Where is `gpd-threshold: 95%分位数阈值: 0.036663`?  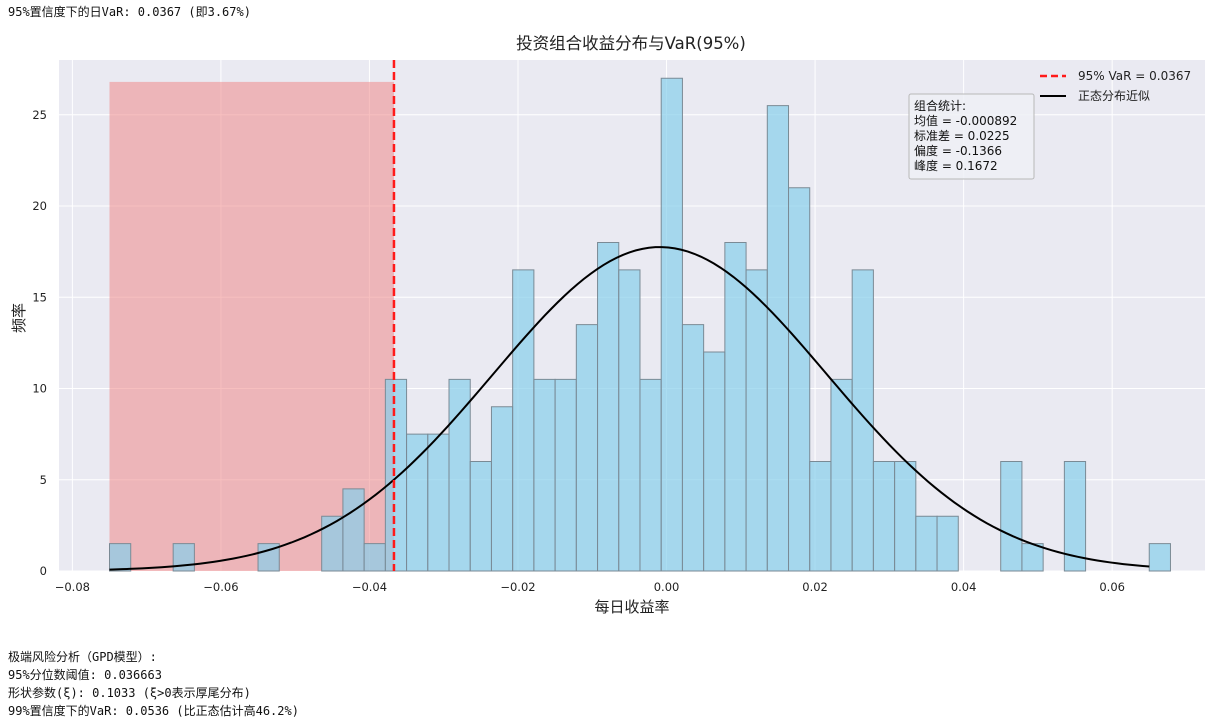 gpd-threshold: 95%分位数阈值: 0.036663 is located at coordinates (85, 675).